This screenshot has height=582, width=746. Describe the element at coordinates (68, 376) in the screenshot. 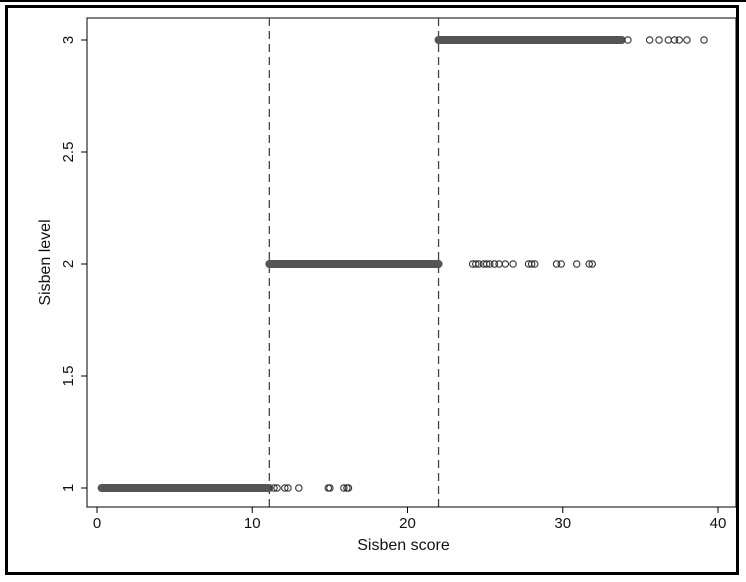

I see `y-tick-label: 1.5` at that location.